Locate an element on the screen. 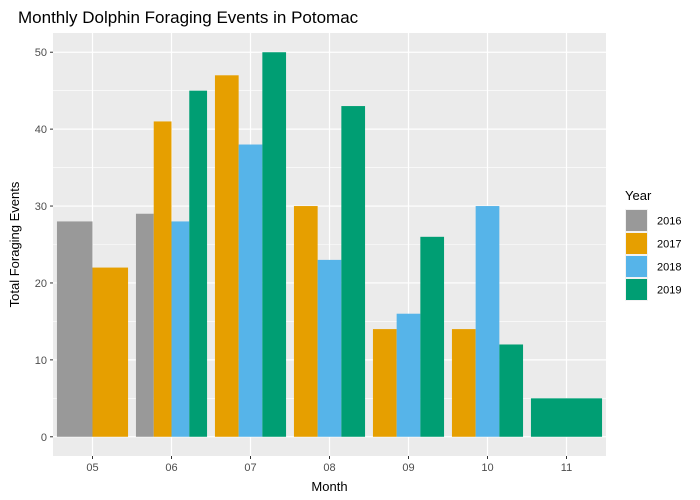 The width and height of the screenshot is (700, 500). bar-07-2019 is located at coordinates (274, 244).